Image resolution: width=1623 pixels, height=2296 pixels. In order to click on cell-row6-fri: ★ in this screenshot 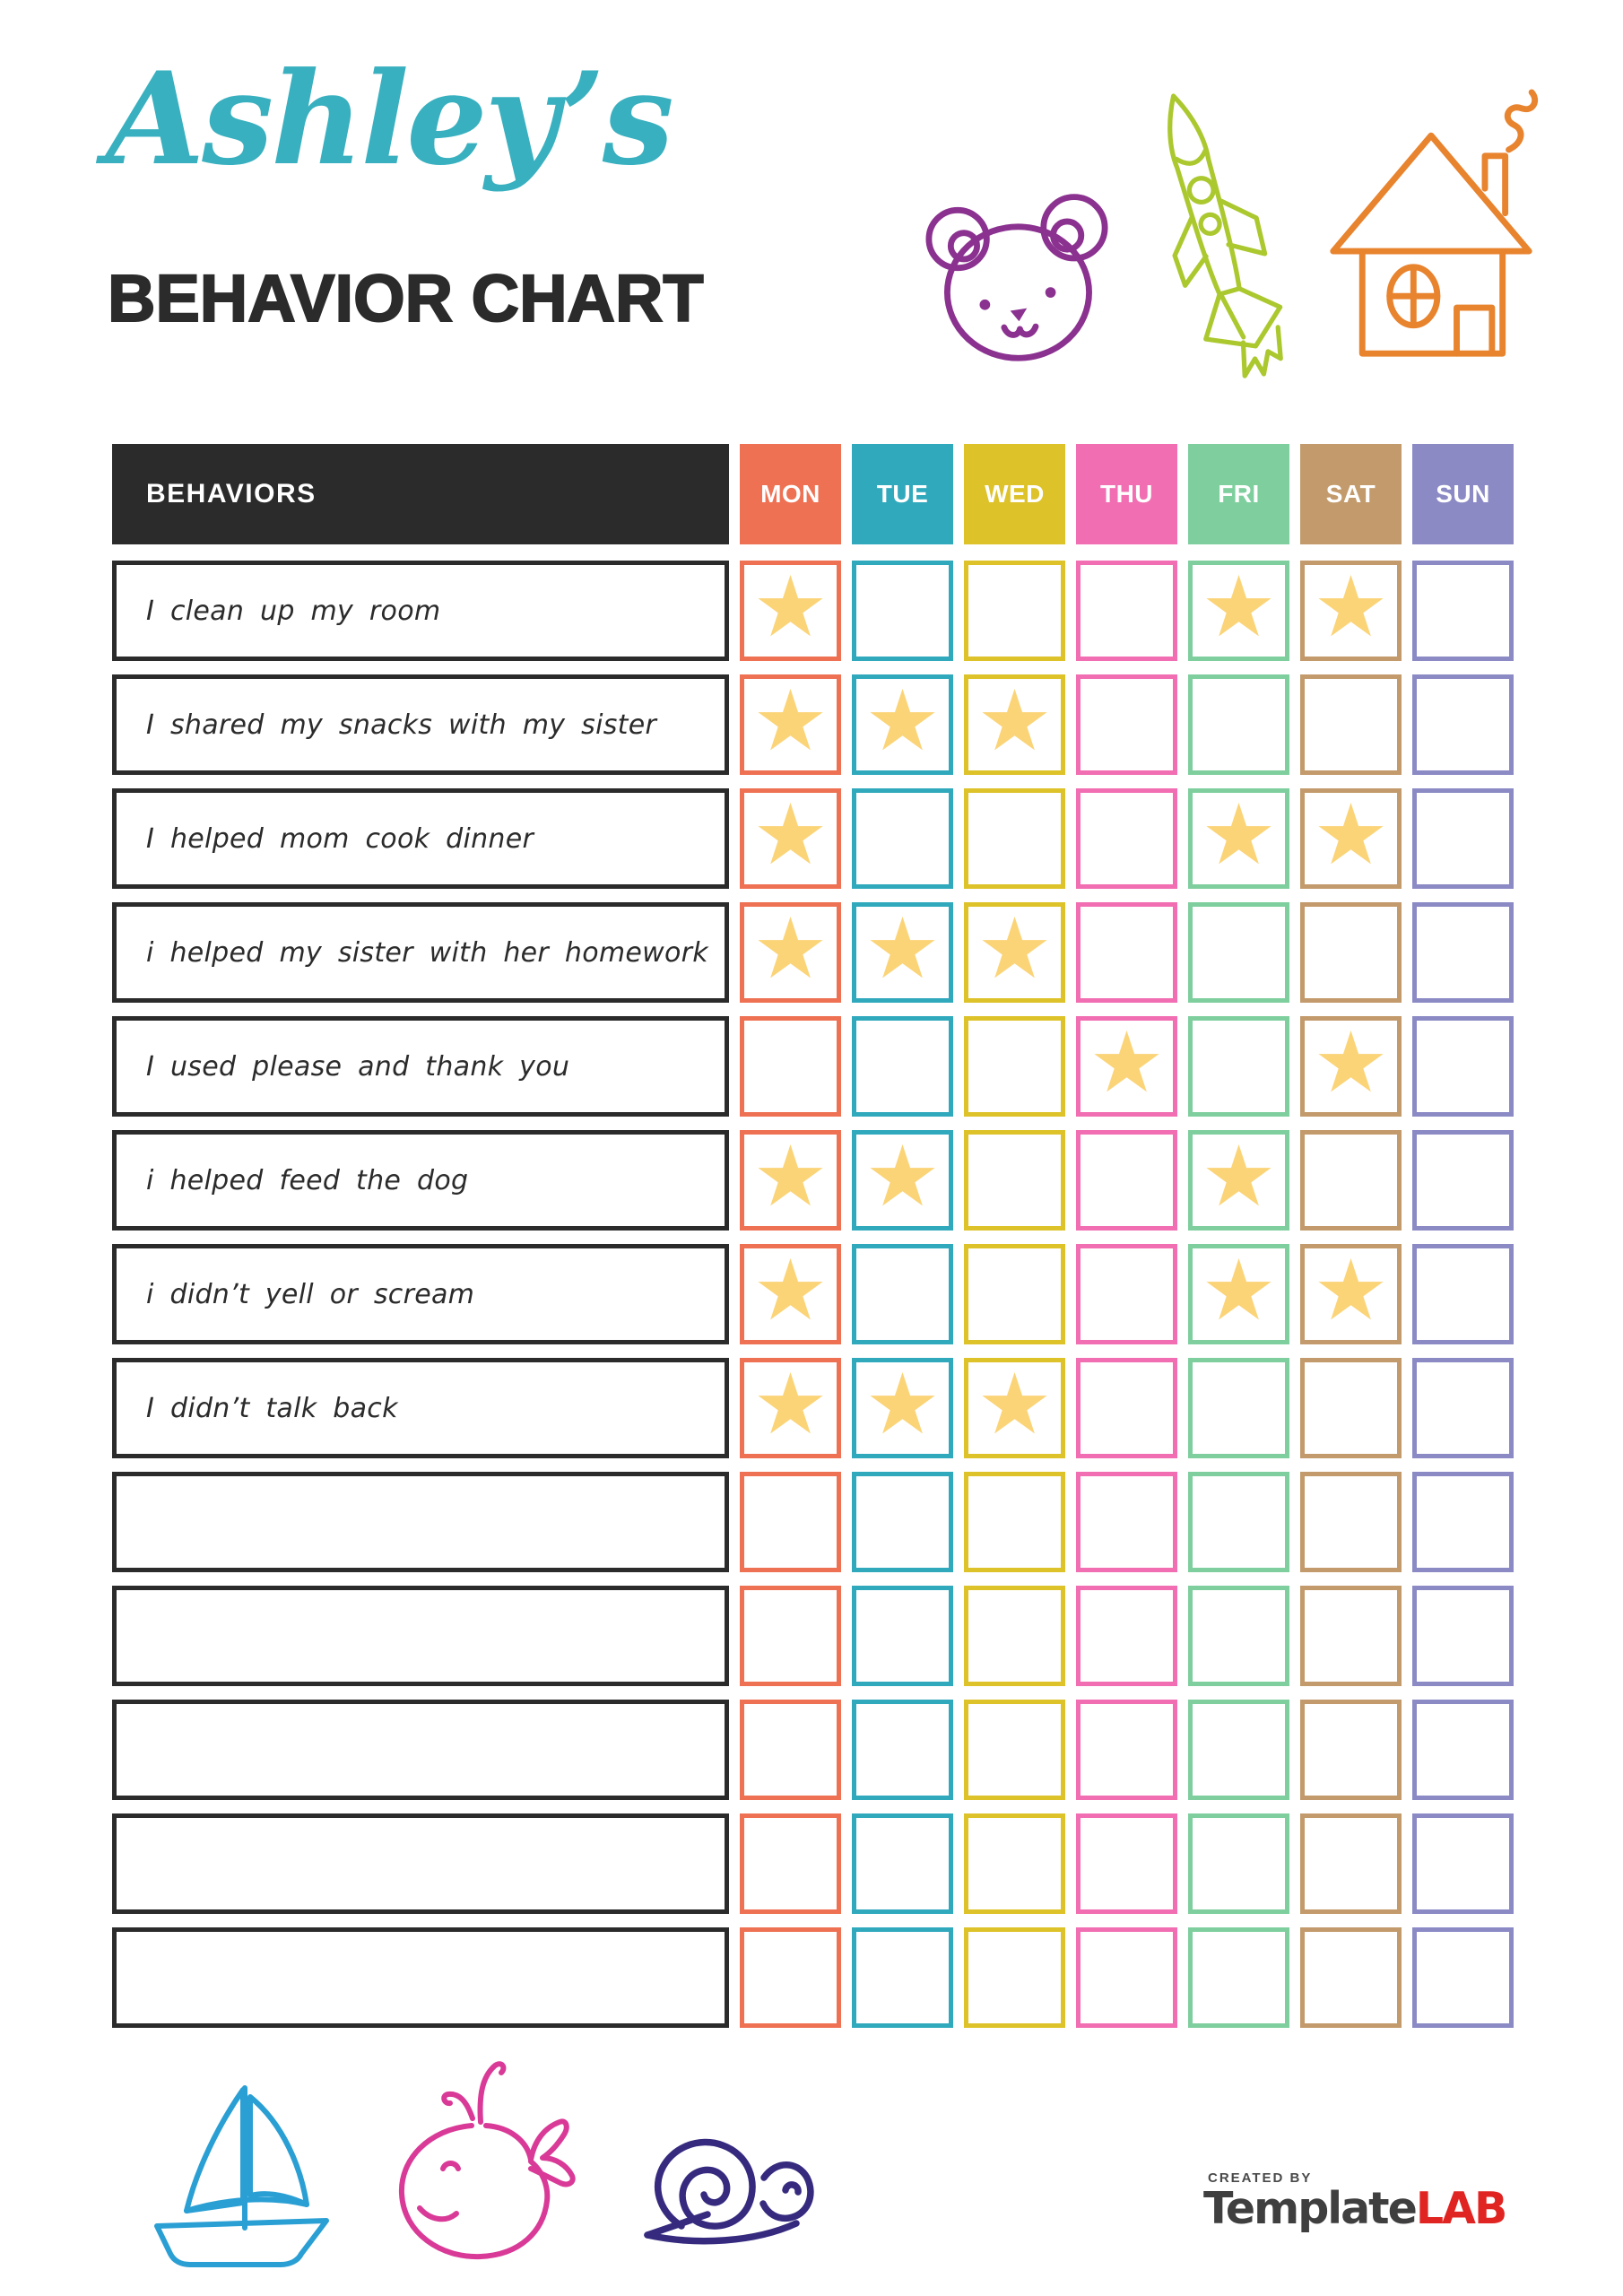, I will do `click(1238, 1180)`.